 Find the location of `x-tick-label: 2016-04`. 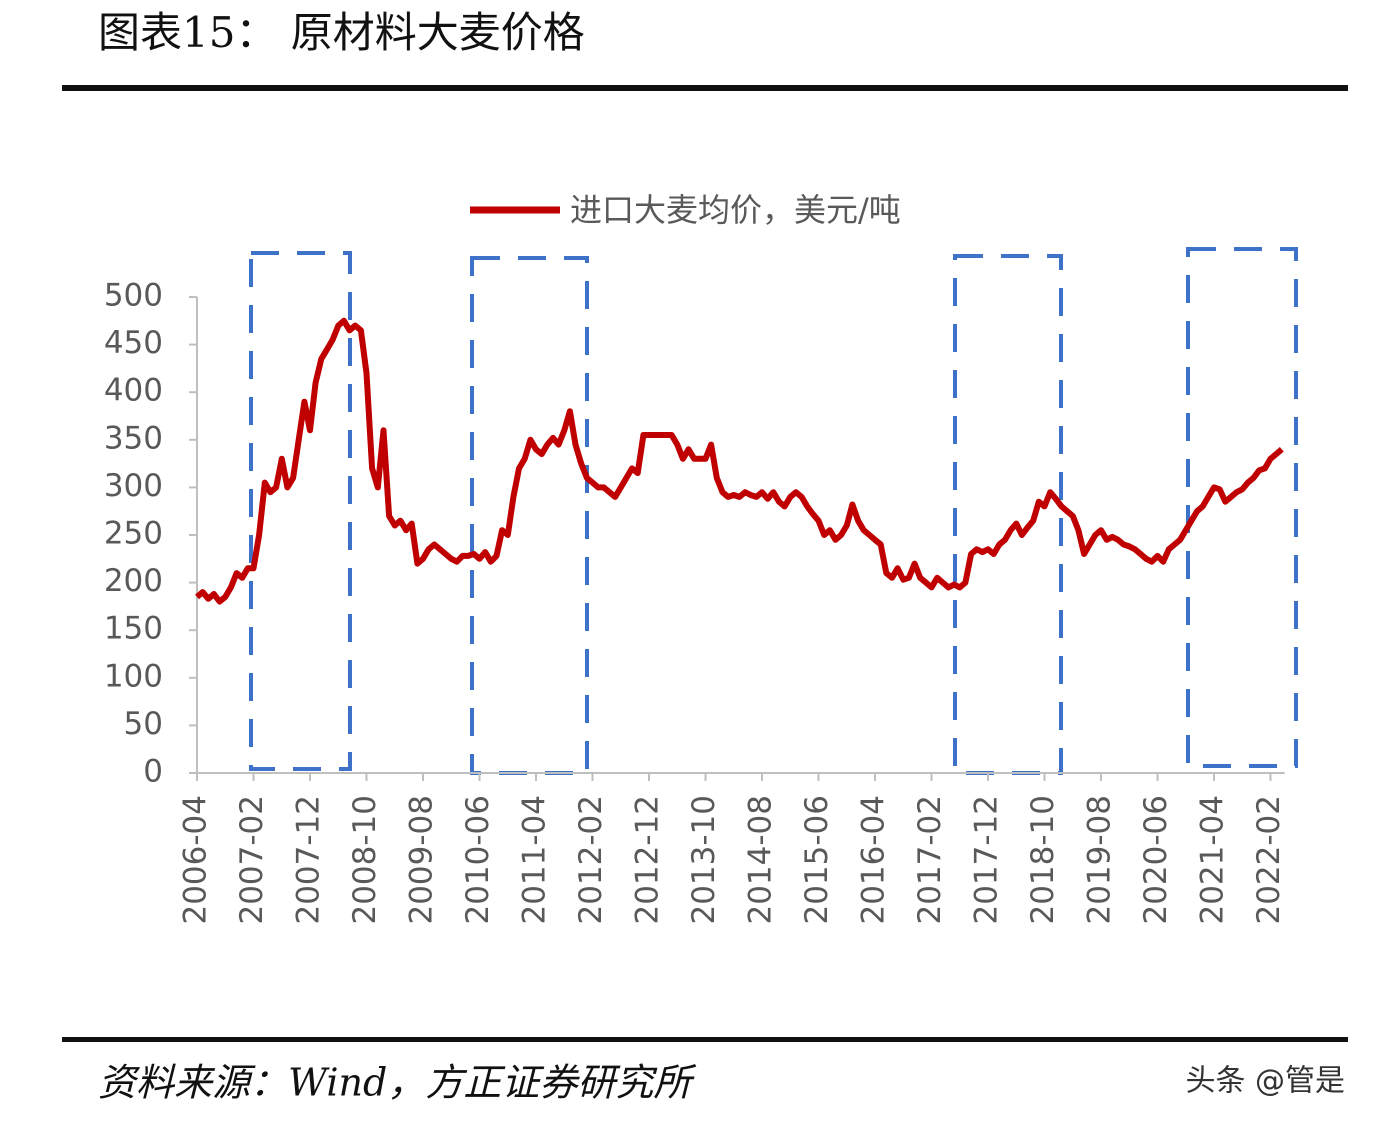

x-tick-label: 2016-04 is located at coordinates (874, 860).